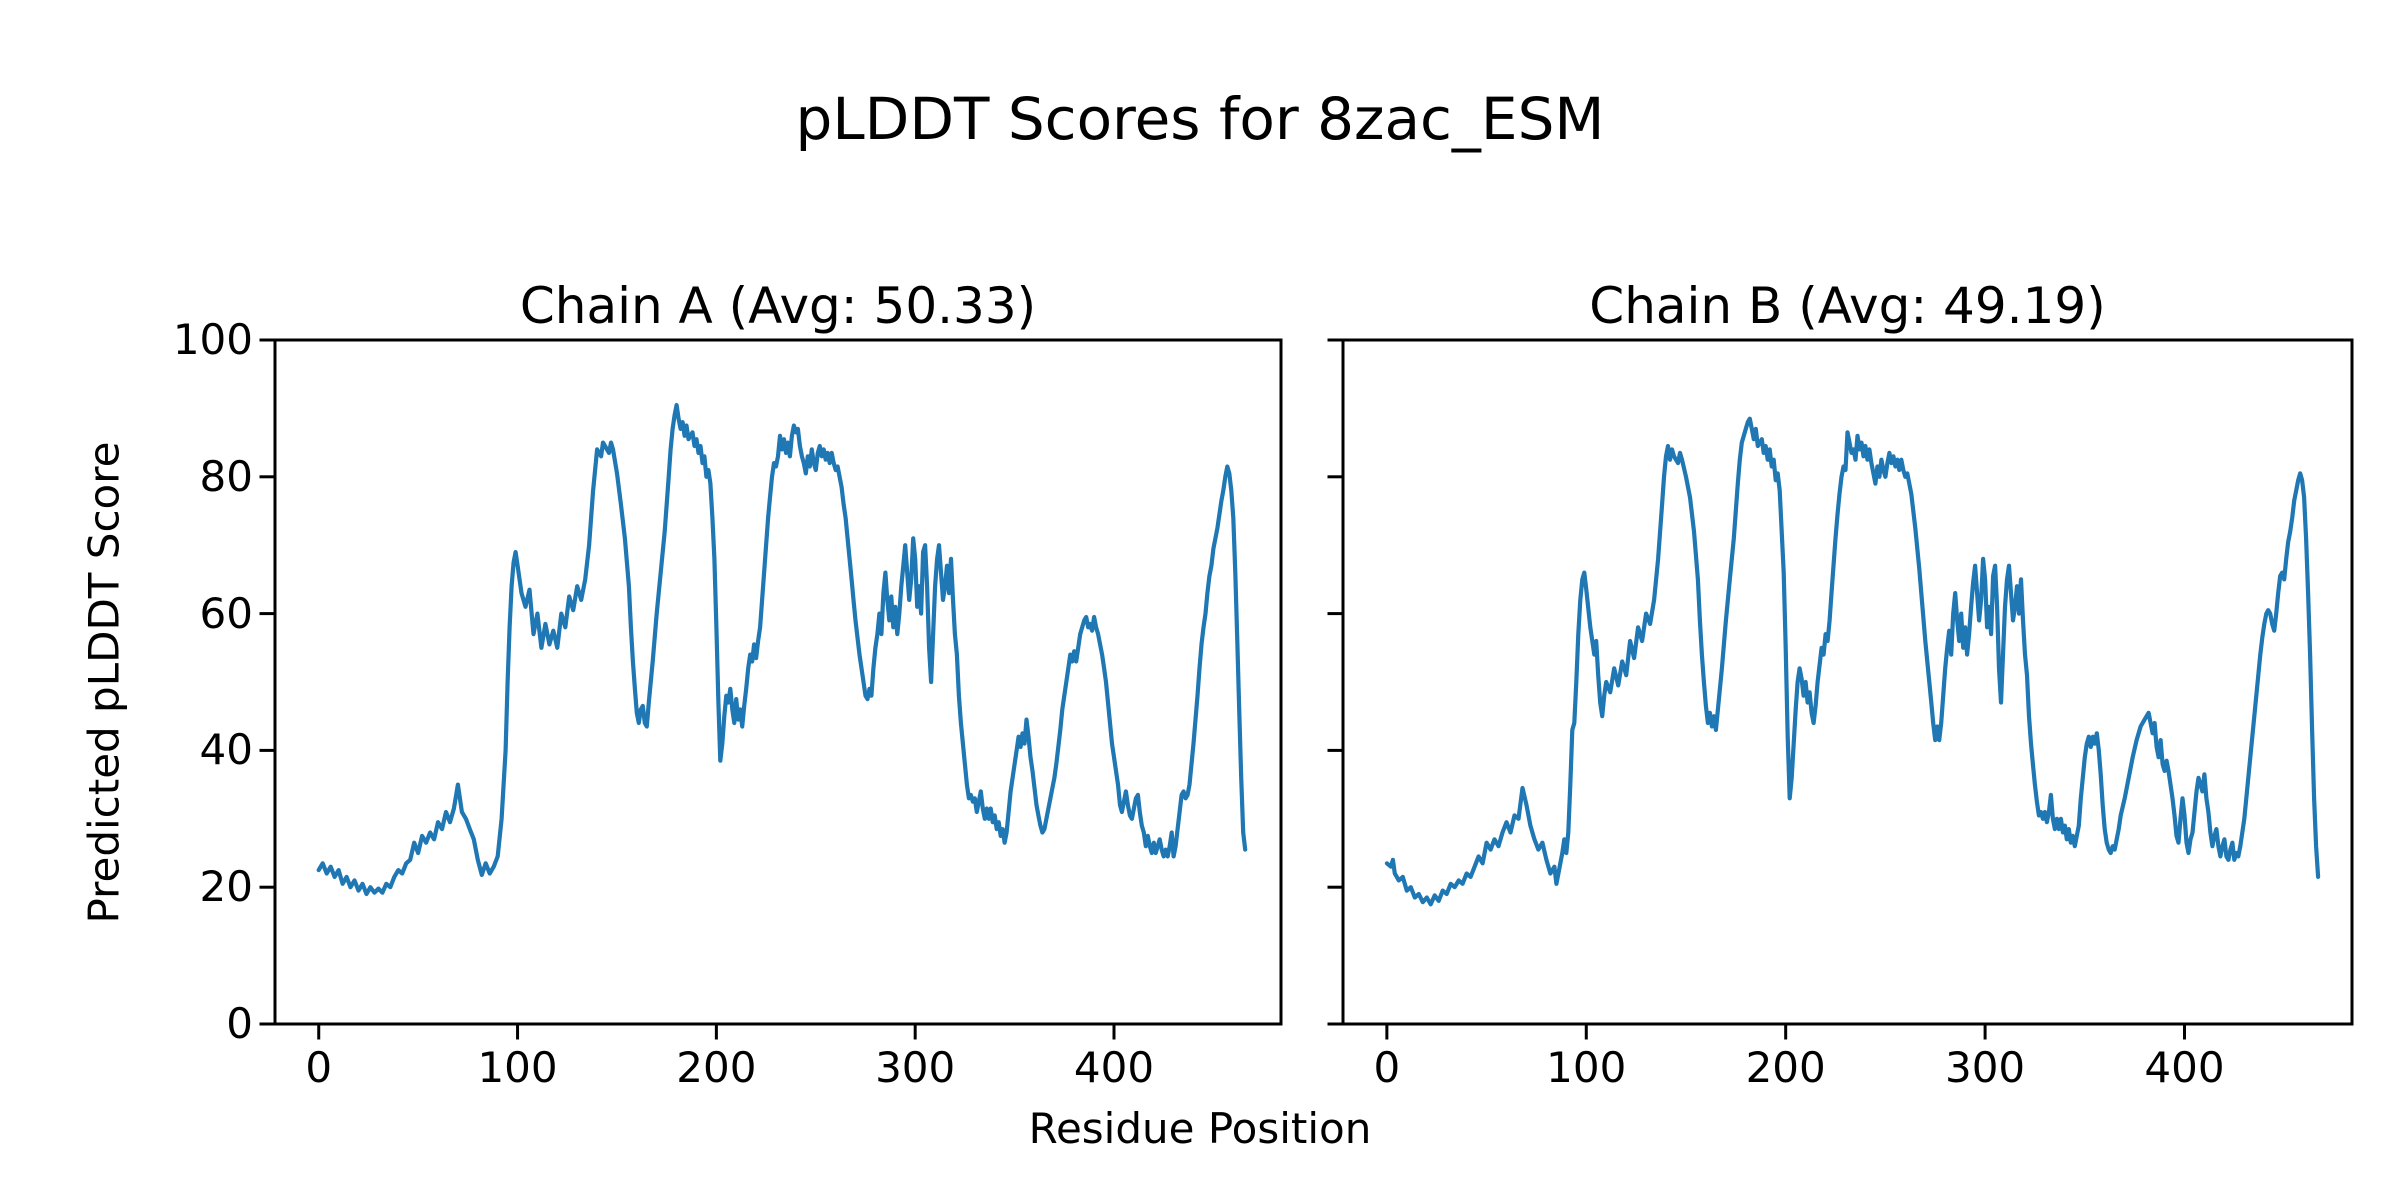 The width and height of the screenshot is (2400, 1200). Describe the element at coordinates (226, 887) in the screenshot. I see `y-tick-label: 20` at that location.